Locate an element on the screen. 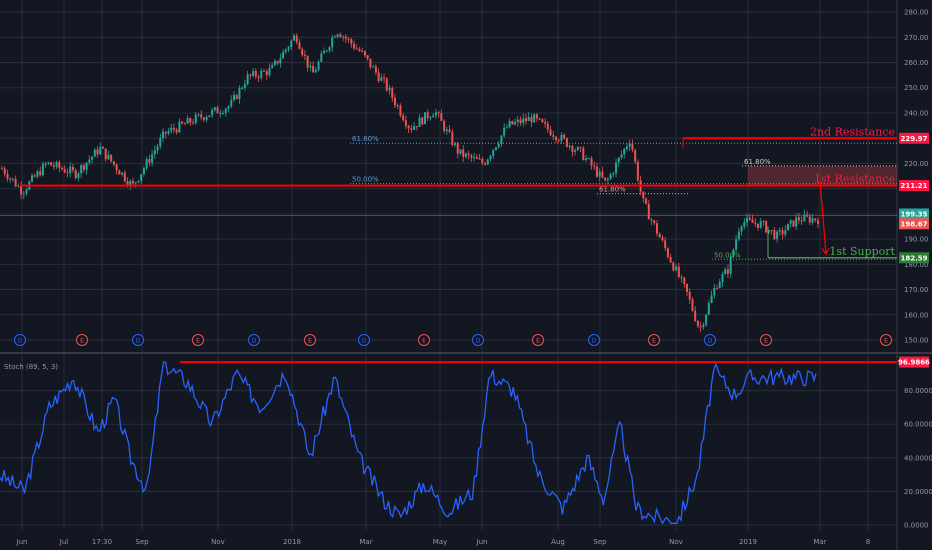 Image resolution: width=932 pixels, height=550 pixels. price-tick-label: 240.00 is located at coordinates (916, 113).